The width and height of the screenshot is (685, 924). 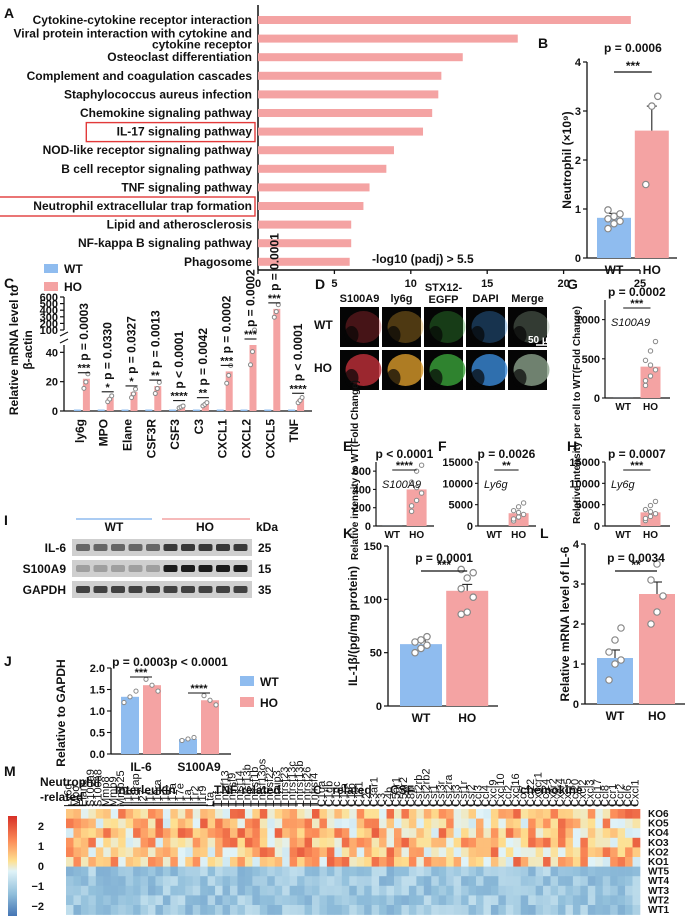 What do you see at coordinates (457, 484) in the screenshot?
I see `y-tick-label: 10000` at bounding box center [457, 484].